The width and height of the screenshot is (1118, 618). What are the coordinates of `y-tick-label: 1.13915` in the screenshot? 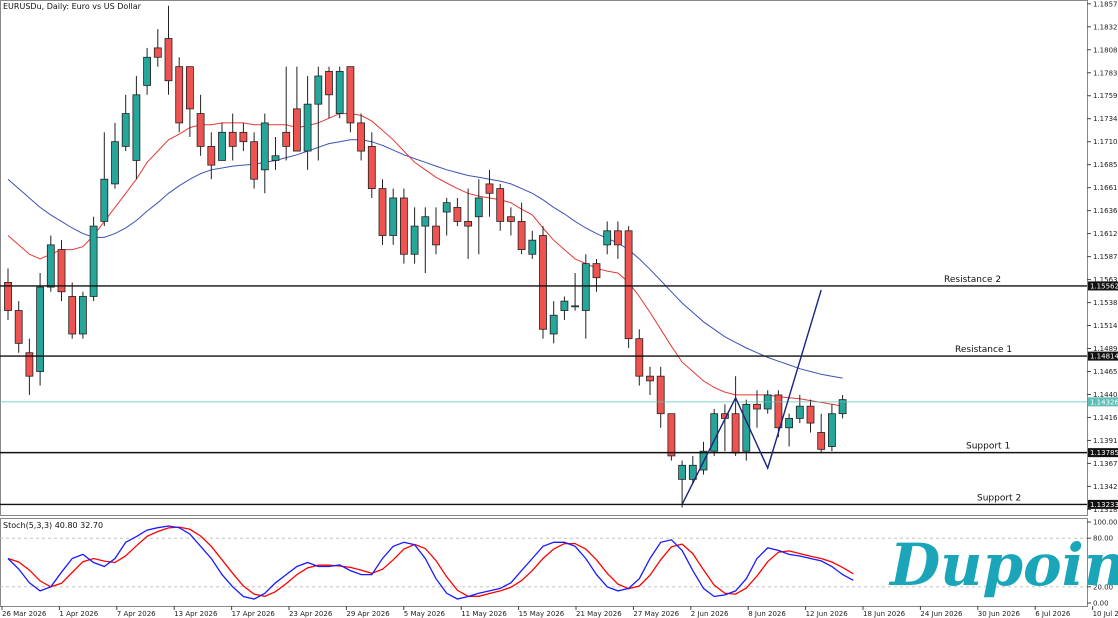 It's located at (1105, 441).